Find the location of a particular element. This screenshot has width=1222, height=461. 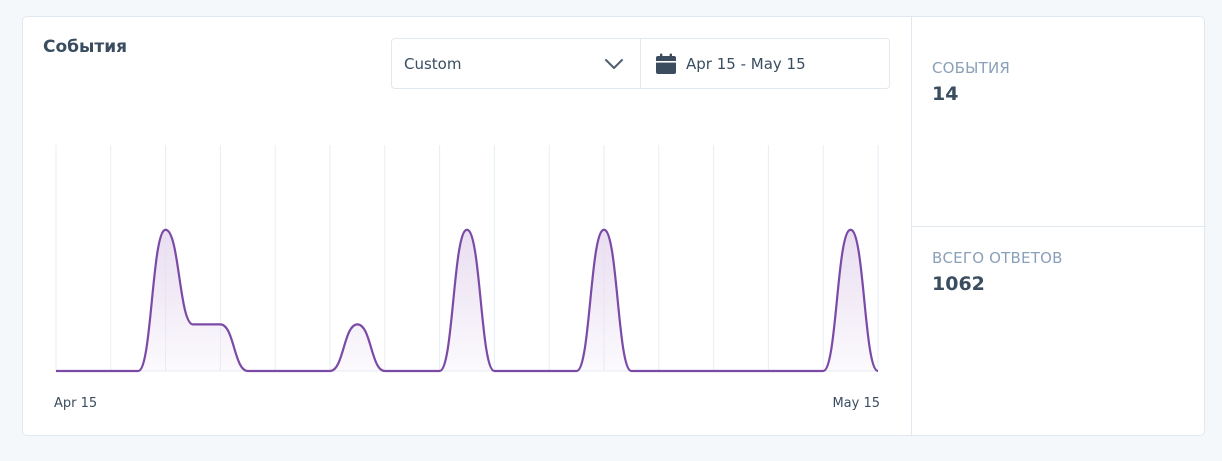

stats-divider is located at coordinates (1059, 226).